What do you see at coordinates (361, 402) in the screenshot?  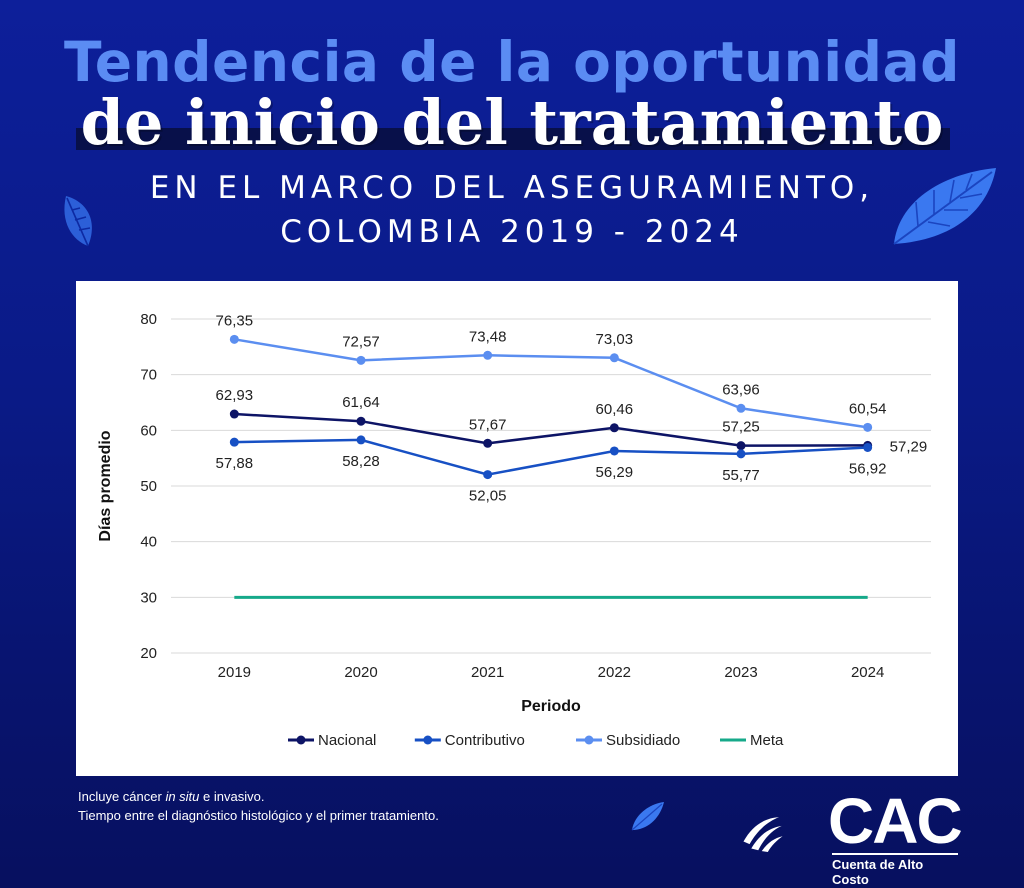 I see `data-label-nacional: 61,64` at bounding box center [361, 402].